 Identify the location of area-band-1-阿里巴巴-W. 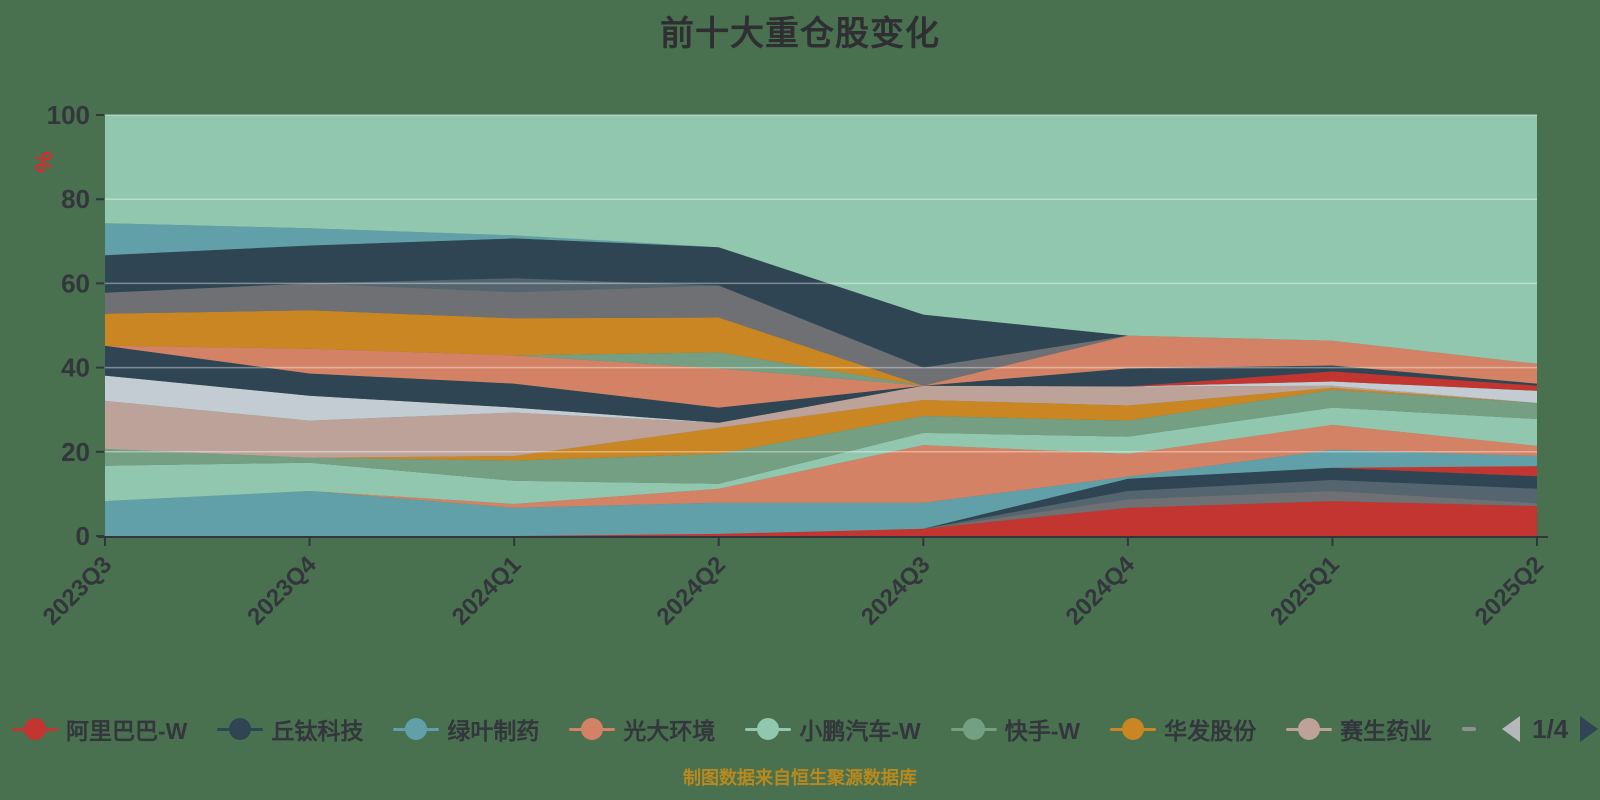
(821, 518).